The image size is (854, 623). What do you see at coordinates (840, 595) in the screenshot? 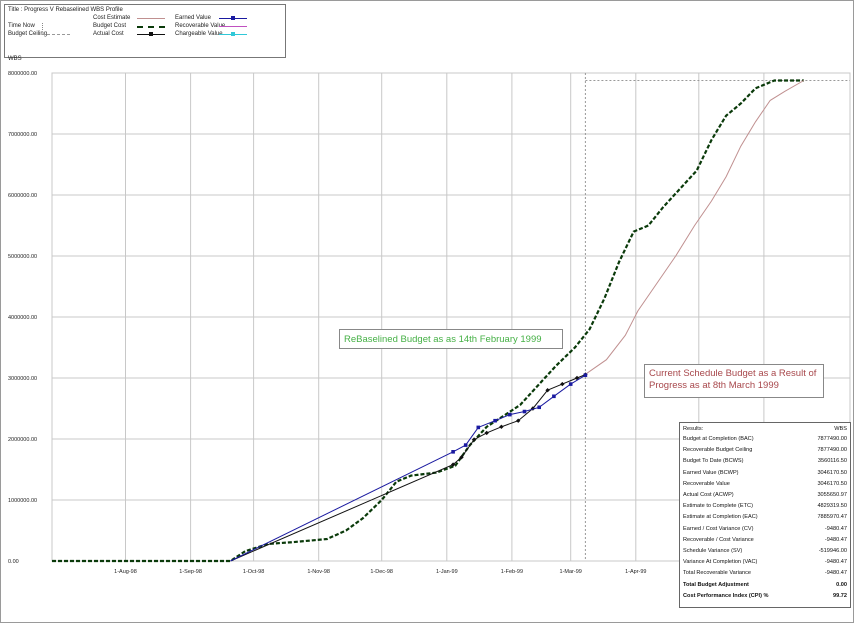
I see `results-row-value: 99.72` at bounding box center [840, 595].